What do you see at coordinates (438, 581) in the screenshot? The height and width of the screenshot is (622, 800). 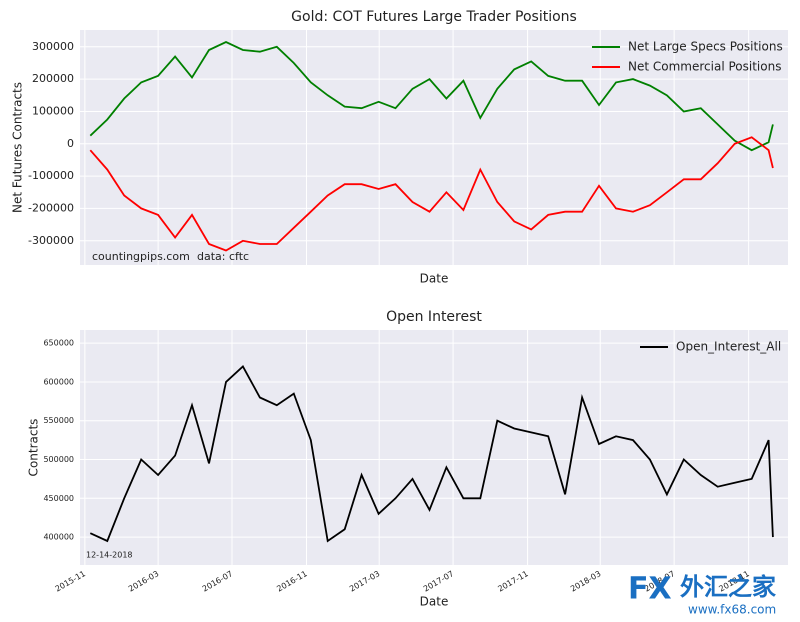 I see `x-tick-label: 2017-07` at bounding box center [438, 581].